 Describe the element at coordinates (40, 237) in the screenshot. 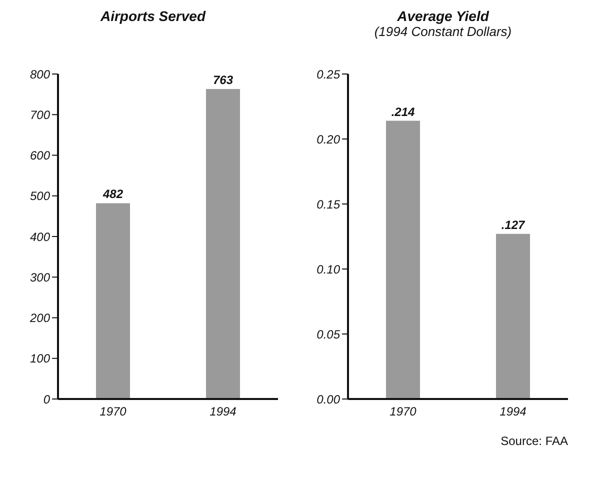

I see `y-tick-label: 400` at that location.